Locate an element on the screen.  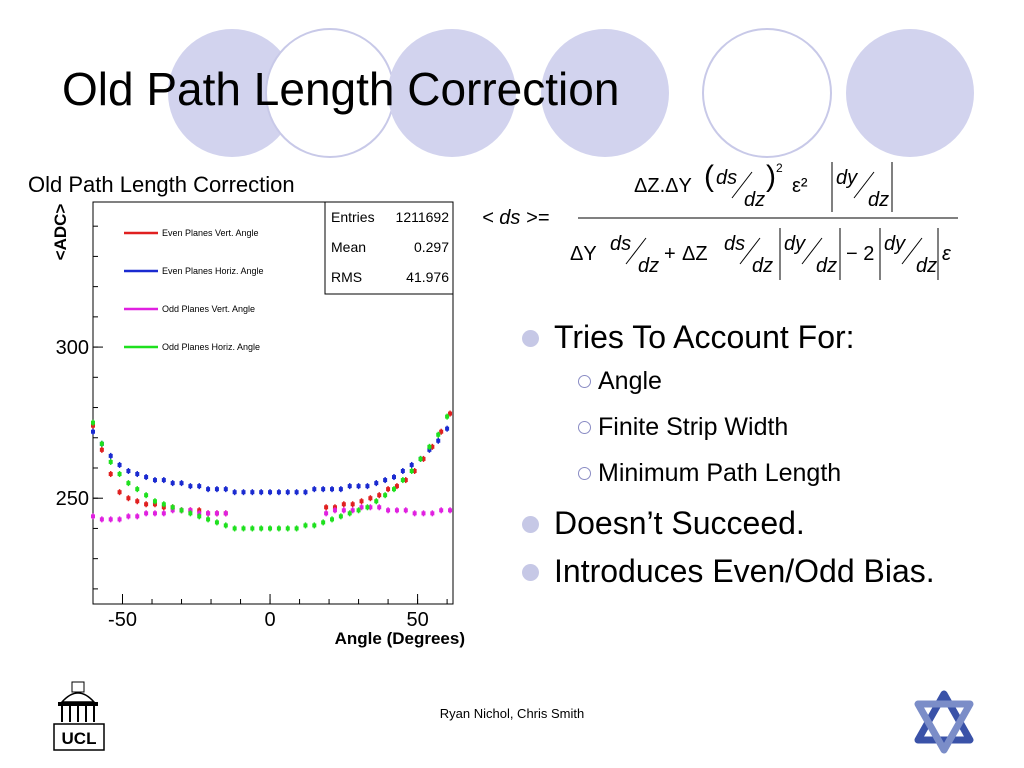
collaboration-logo is located at coordinates (944, 722).